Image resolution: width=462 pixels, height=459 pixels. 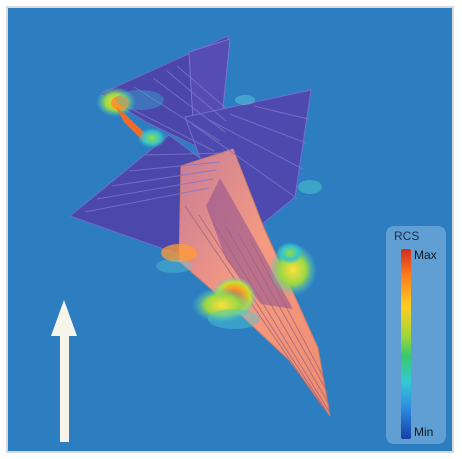 What do you see at coordinates (234, 319) in the screenshot?
I see `hotspot-left-cyan` at bounding box center [234, 319].